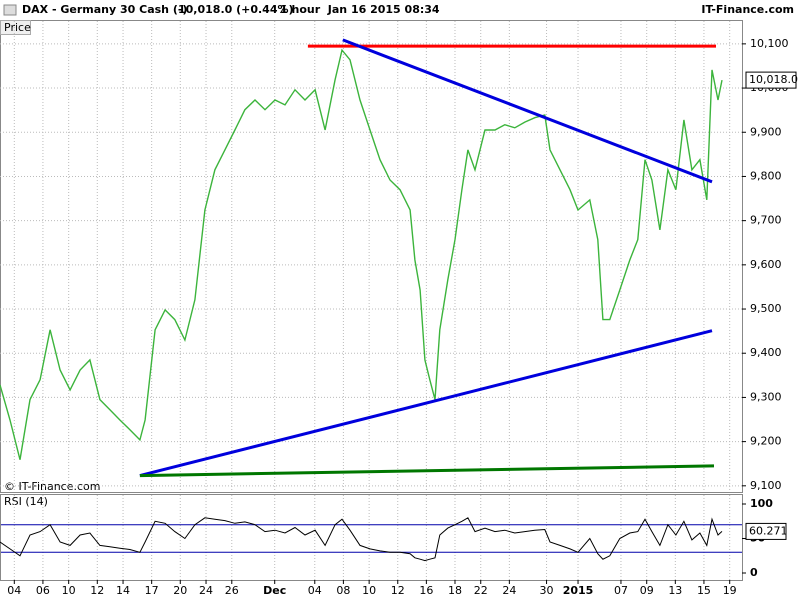 The width and height of the screenshot is (800, 600). I want to click on y-tick-label: 9,900, so click(766, 131).